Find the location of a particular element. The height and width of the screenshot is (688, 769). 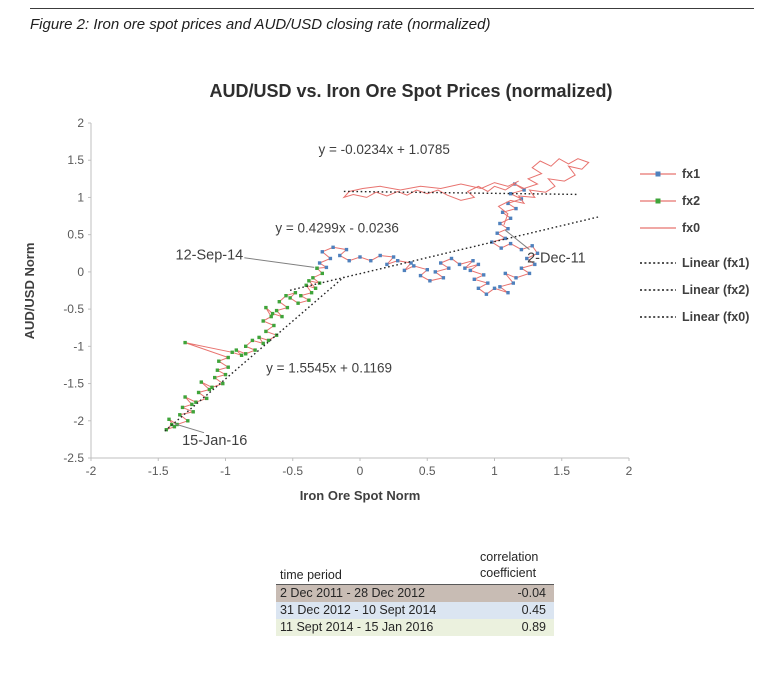

annotation-15-jan-16: 15-Jan-16 is located at coordinates (214, 441).